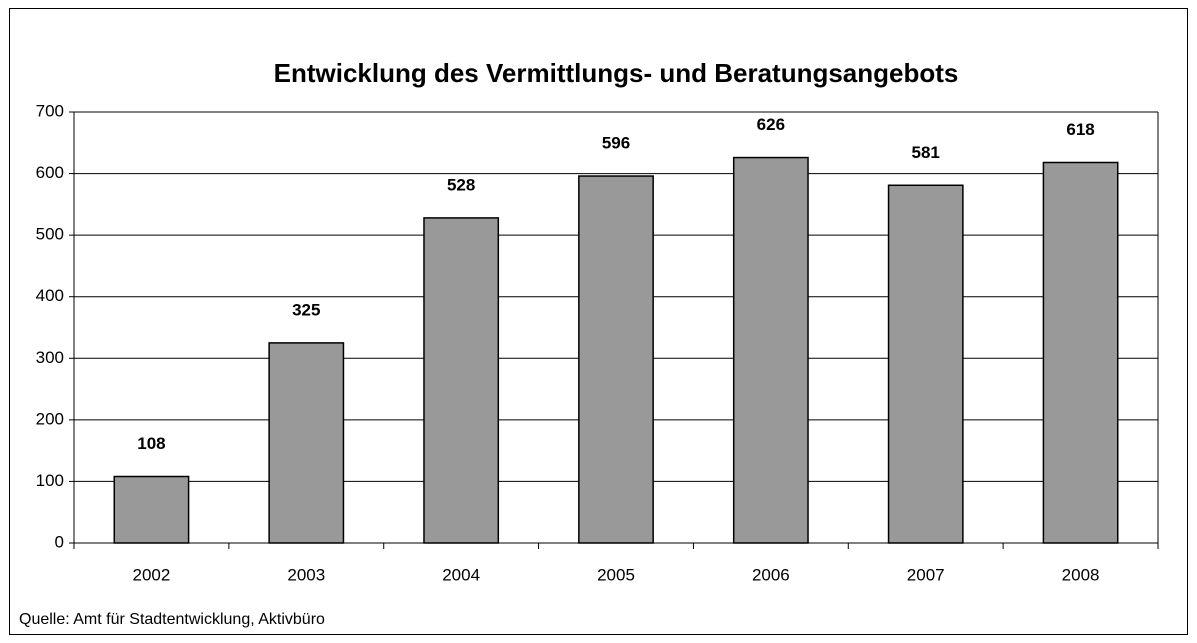 The width and height of the screenshot is (1197, 643). I want to click on y-tick-label: 0, so click(59, 541).